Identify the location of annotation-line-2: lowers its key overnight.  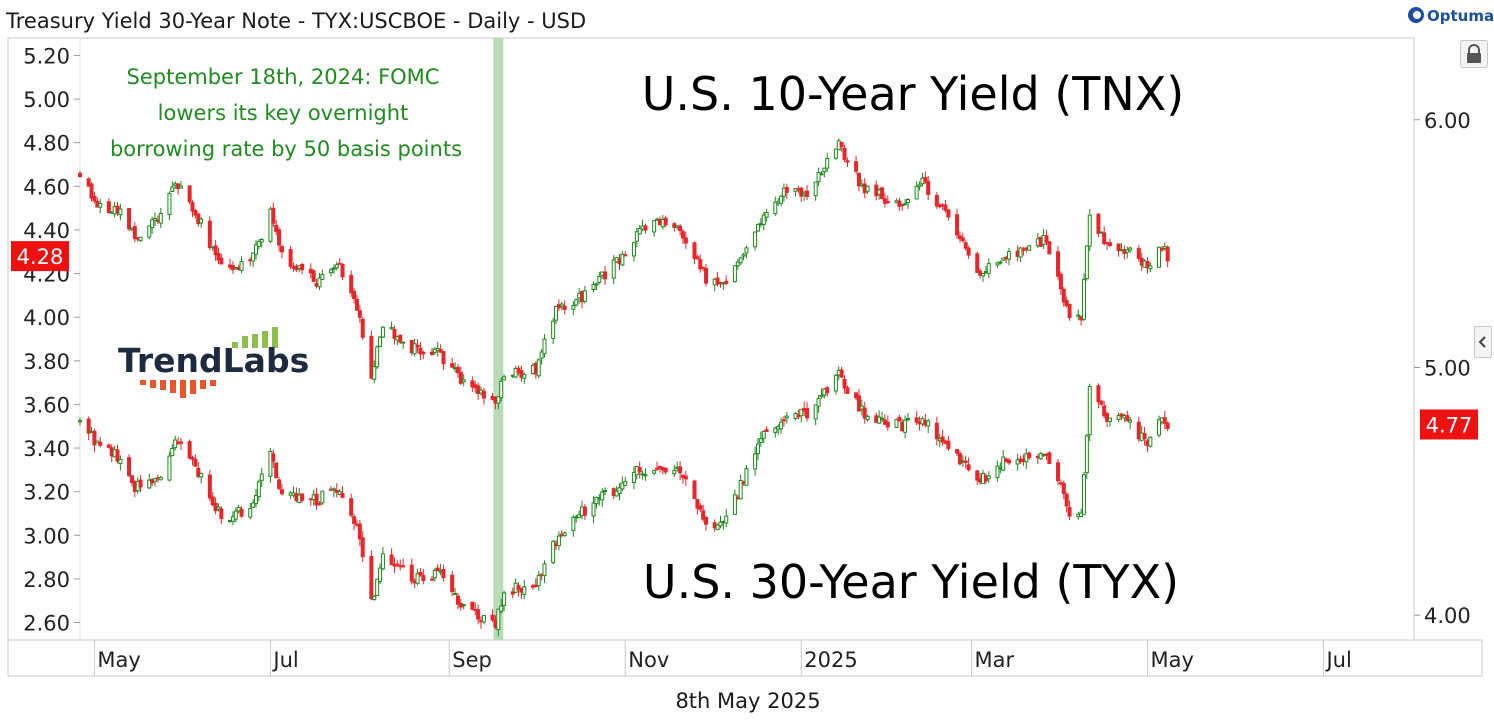
(283, 113).